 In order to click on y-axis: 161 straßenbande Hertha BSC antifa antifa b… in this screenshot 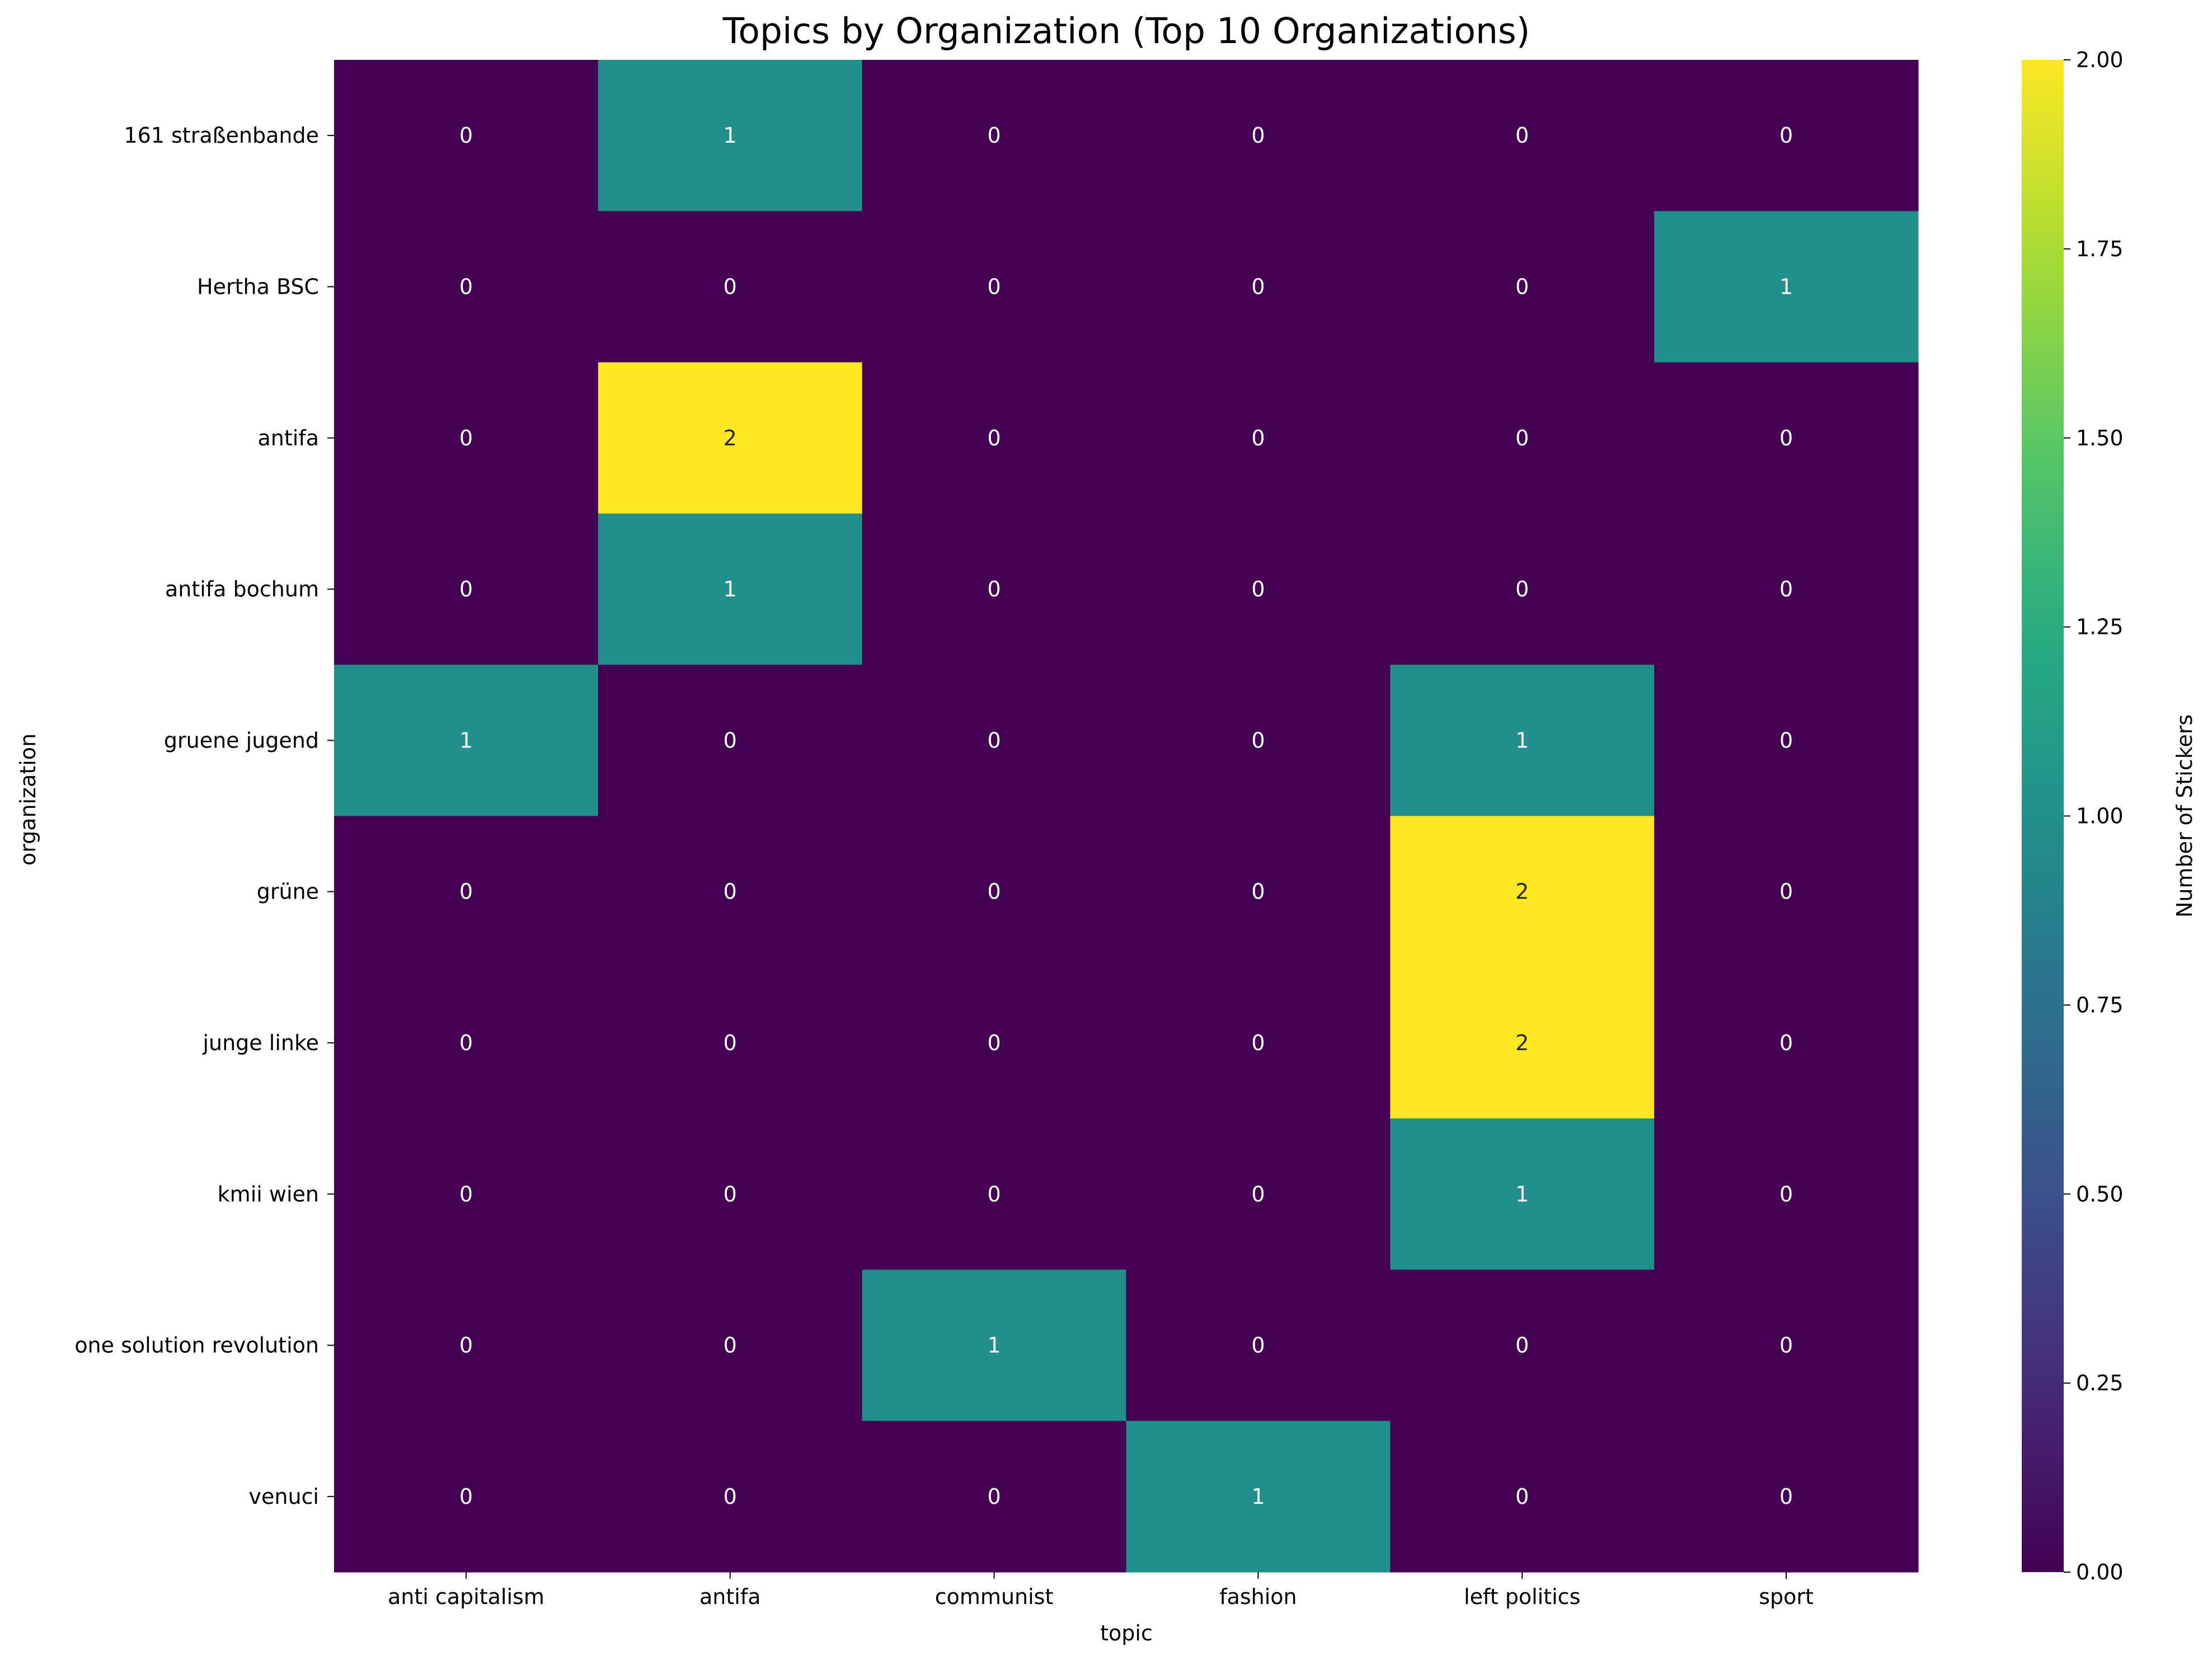, I will do `click(204, 816)`.